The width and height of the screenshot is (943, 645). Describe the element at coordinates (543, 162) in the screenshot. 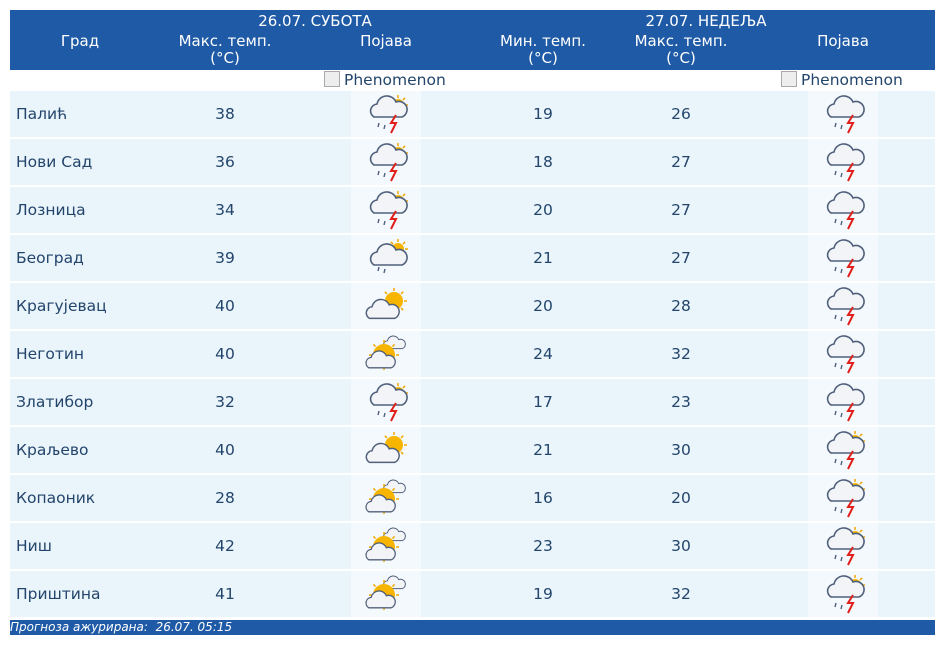

I see `min-temp: 18` at that location.